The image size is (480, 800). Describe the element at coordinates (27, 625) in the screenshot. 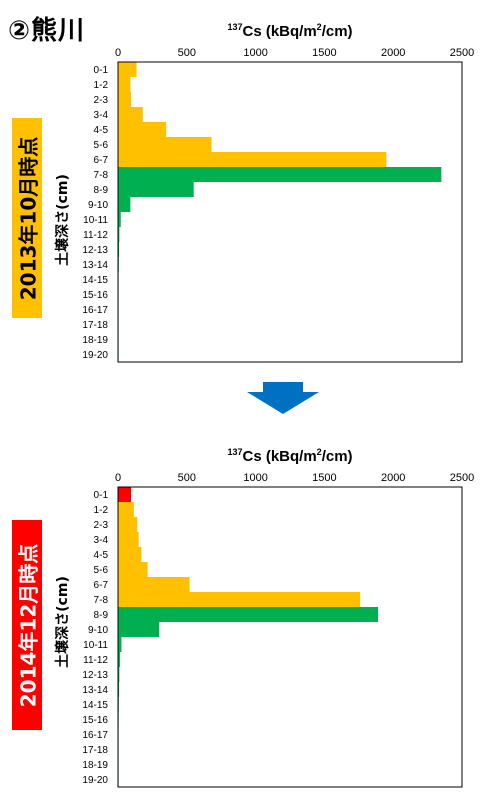

I see `period-badge-2014: 2014年12月時点` at that location.